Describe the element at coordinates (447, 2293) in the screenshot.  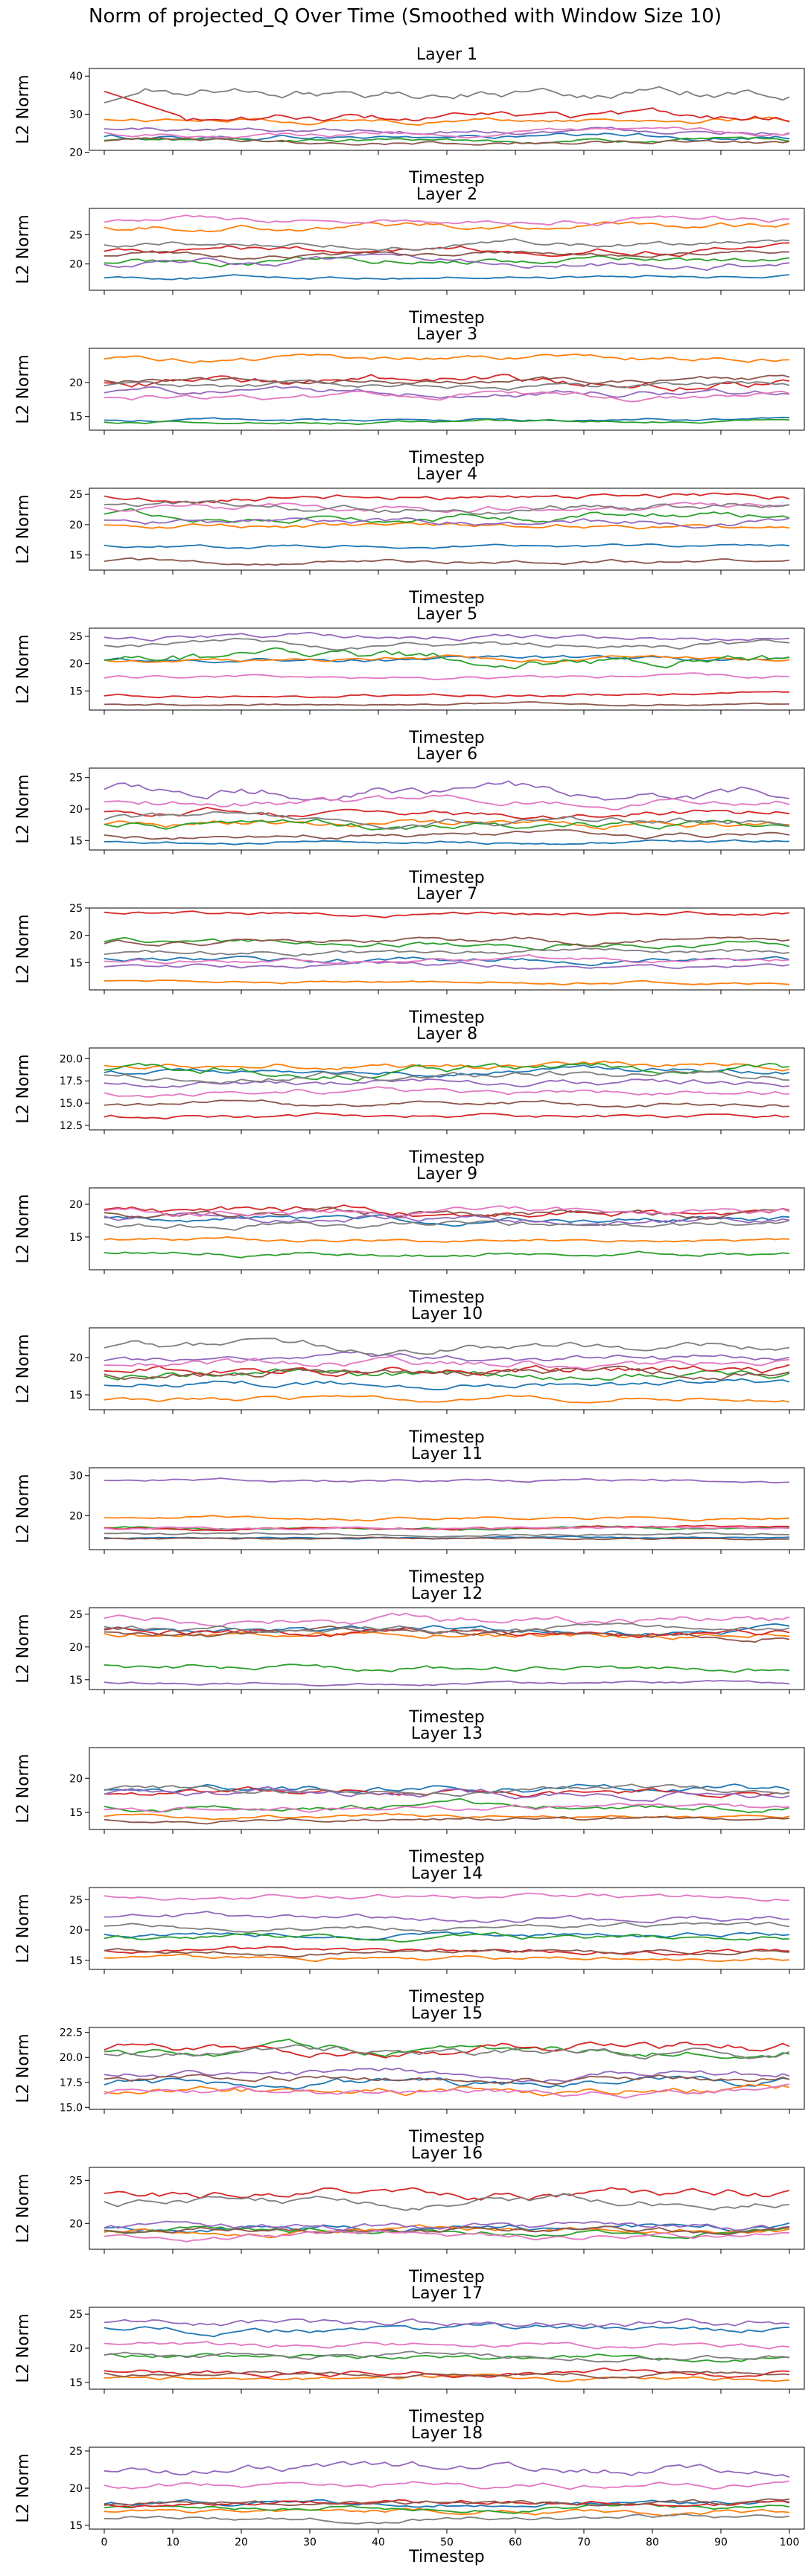
I see `panel-title: Layer 17` at that location.